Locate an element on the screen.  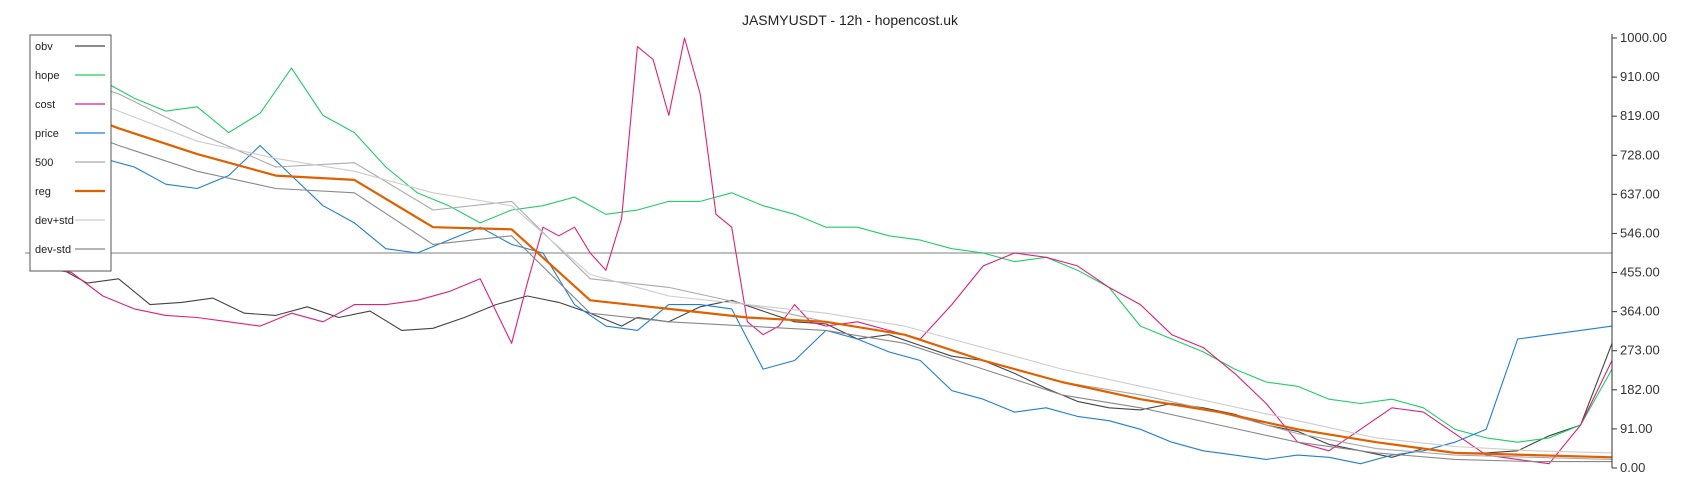
y-tick-label: 910.00 is located at coordinates (1640, 76).